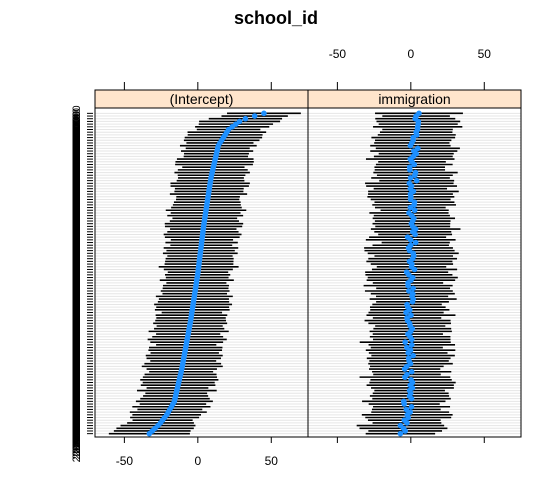 The image size is (553, 504). What do you see at coordinates (197, 461) in the screenshot?
I see `x-axis-tick-label: 0` at bounding box center [197, 461].